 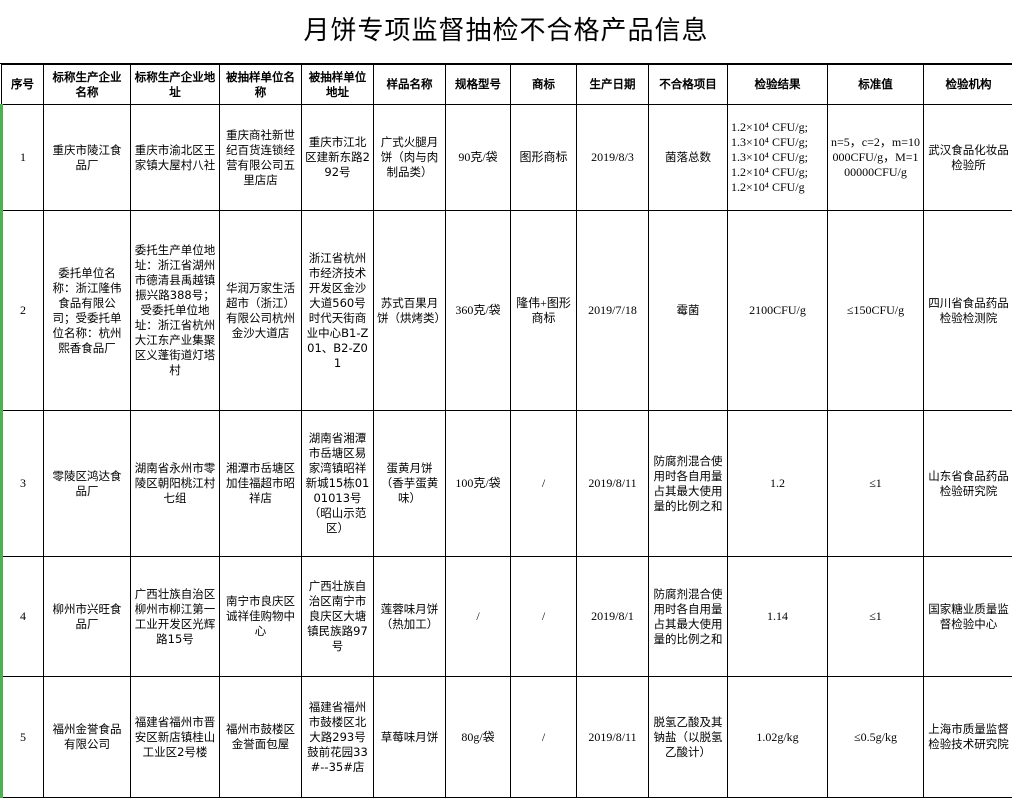 What do you see at coordinates (968, 85) in the screenshot?
I see `header-lab: 检验机构` at bounding box center [968, 85].